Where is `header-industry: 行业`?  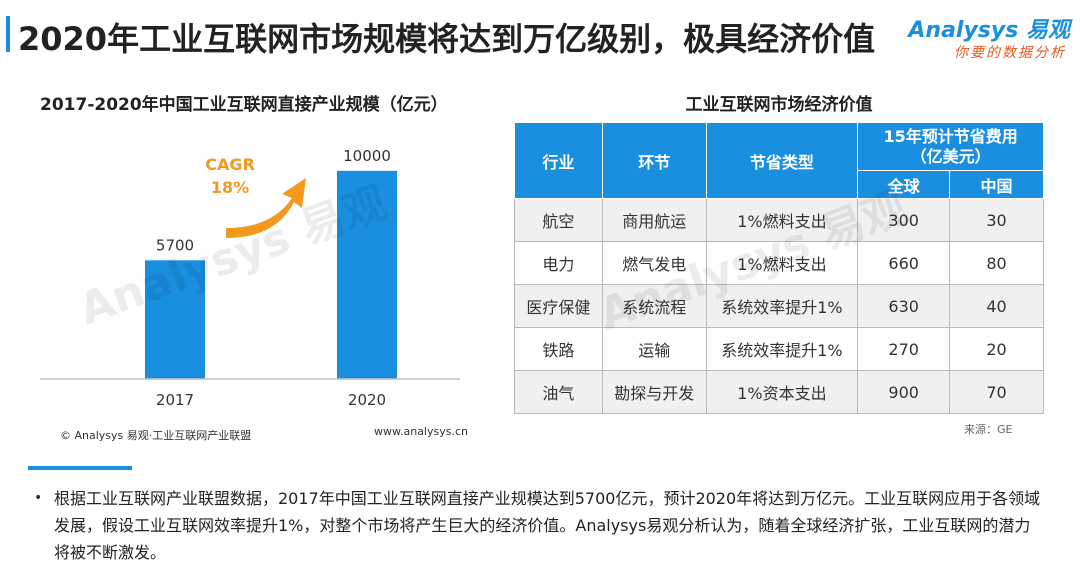 header-industry: 行业 is located at coordinates (558, 160).